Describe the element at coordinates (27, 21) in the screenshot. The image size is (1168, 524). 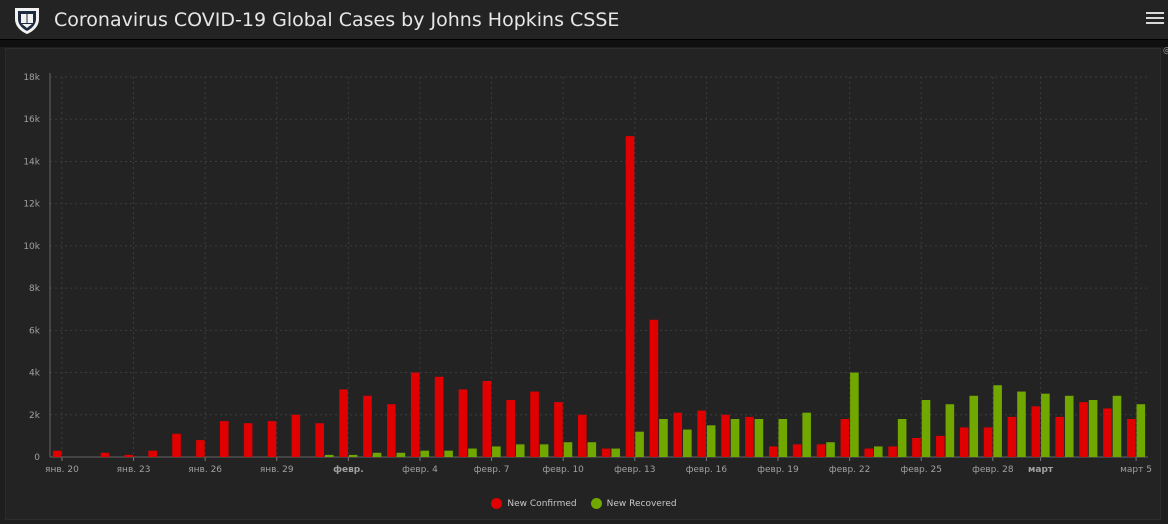
I see `university-shield-icon` at that location.